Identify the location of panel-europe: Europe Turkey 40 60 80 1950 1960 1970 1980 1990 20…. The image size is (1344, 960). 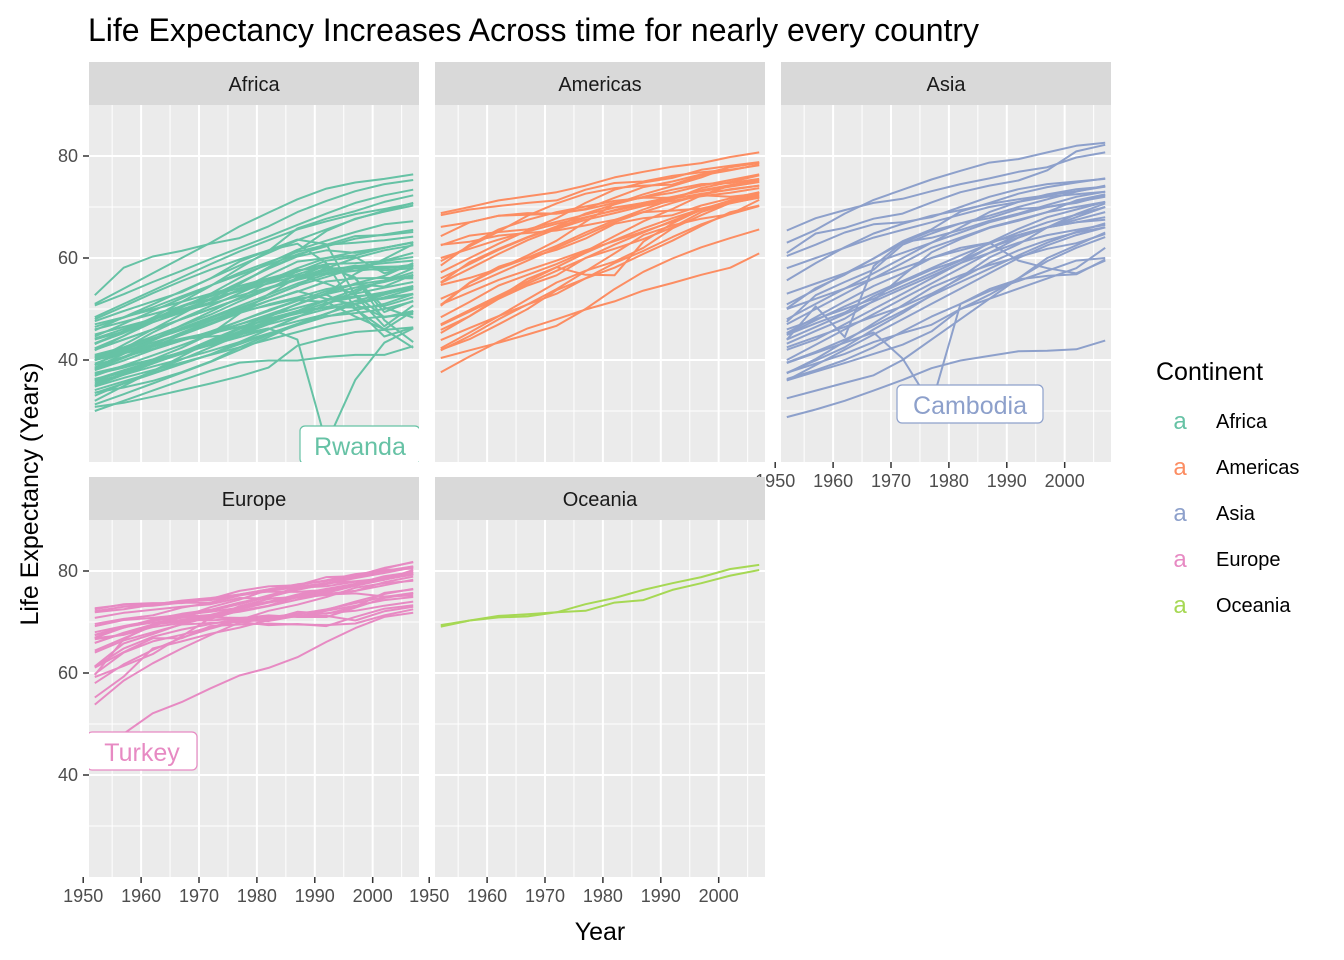
(238, 691).